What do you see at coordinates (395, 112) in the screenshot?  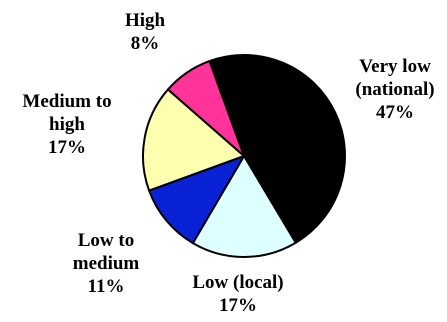 I see `slice-percent-label: 47%` at bounding box center [395, 112].